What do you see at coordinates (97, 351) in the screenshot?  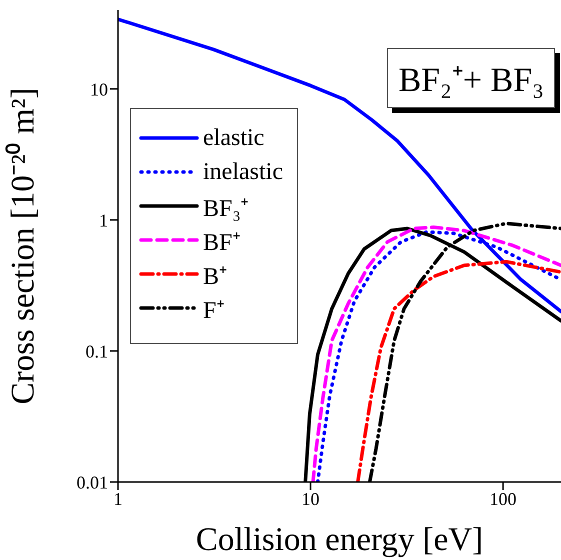 I see `y-tick-label: 0.1` at bounding box center [97, 351].